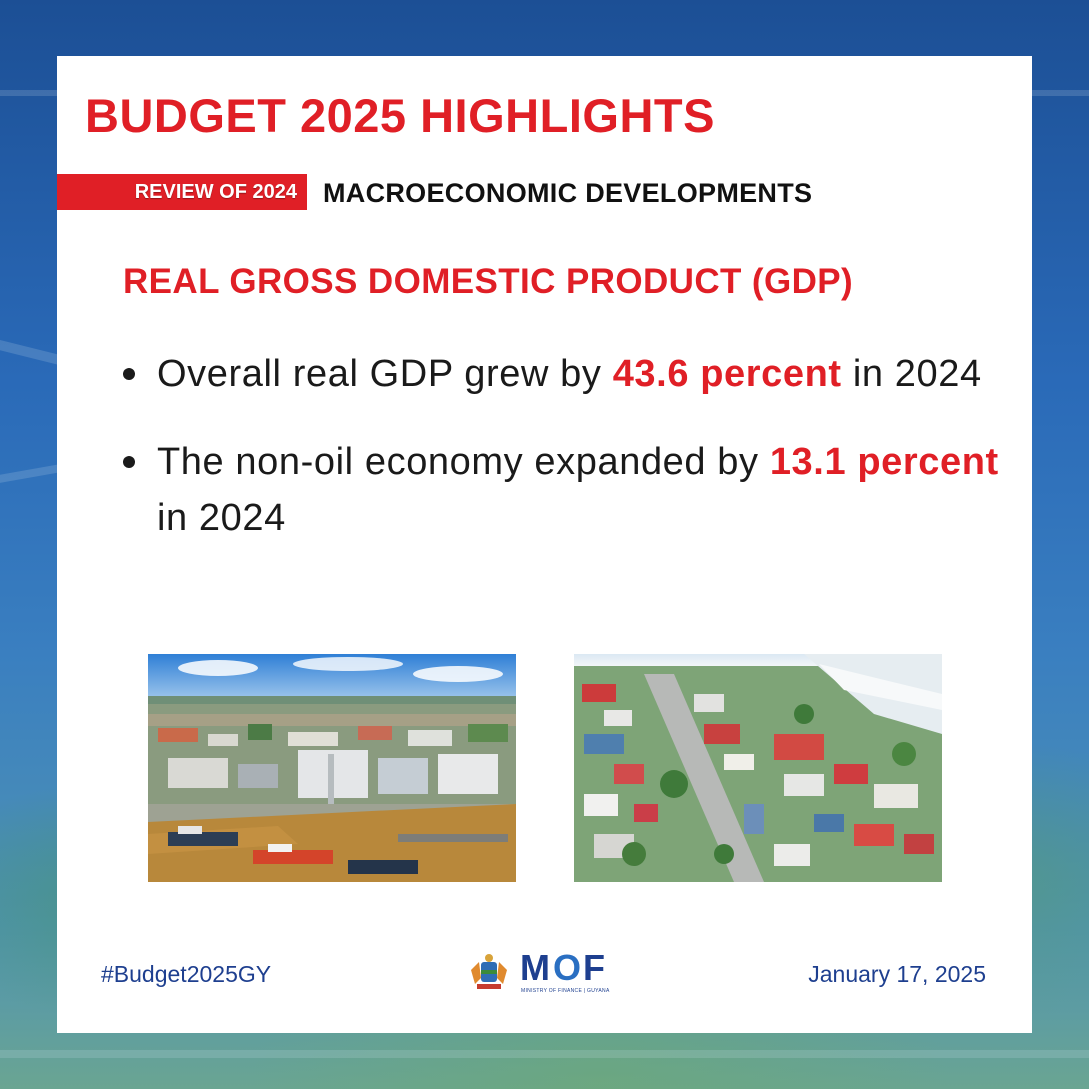 The height and width of the screenshot is (1089, 1089). I want to click on mof-subtitle: MINISTRY OF FINANCE | GUYANA, so click(565, 991).